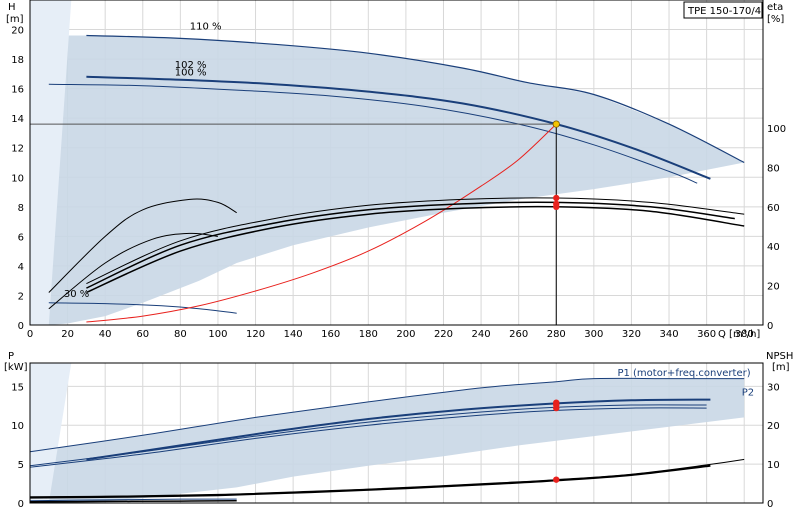 The height and width of the screenshot is (524, 800). I want to click on x-tick-280: 280, so click(556, 334).